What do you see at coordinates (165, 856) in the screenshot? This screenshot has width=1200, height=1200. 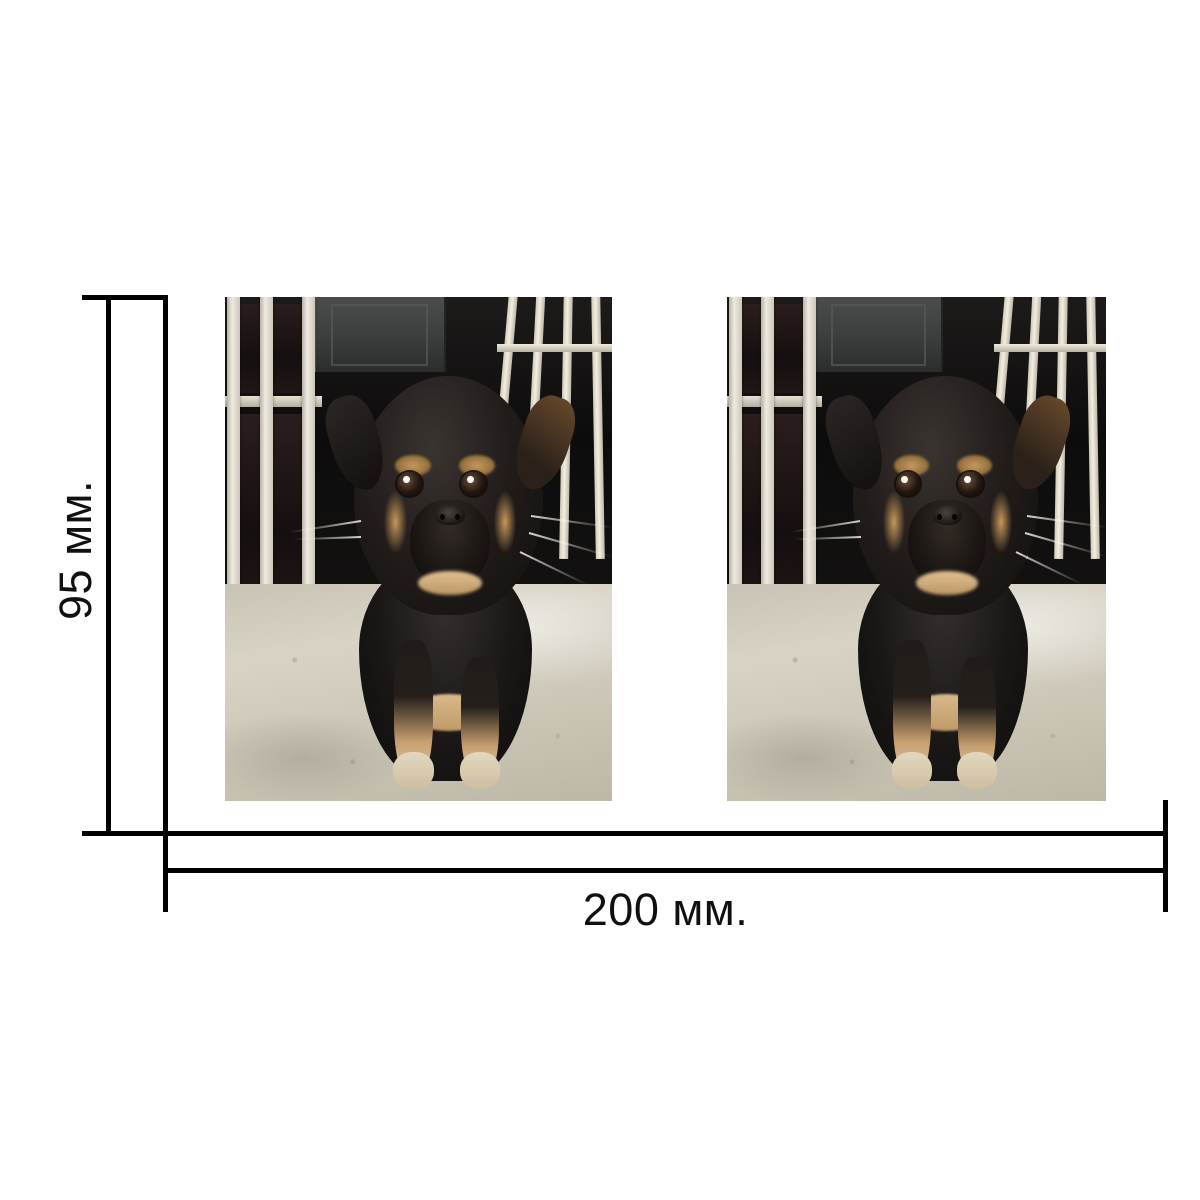 I see `width-dimension-left-tick` at bounding box center [165, 856].